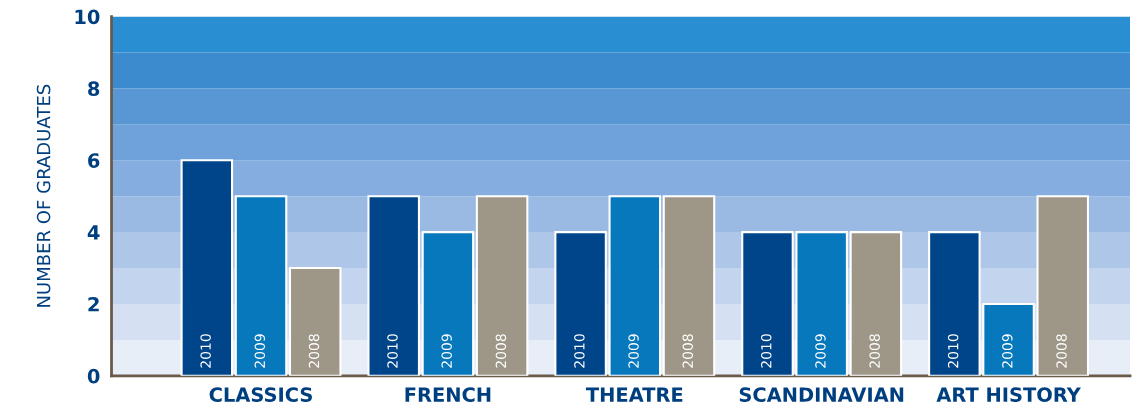 The image size is (1138, 413). What do you see at coordinates (634, 394) in the screenshot?
I see `x-tick-label: THEATRE` at bounding box center [634, 394].